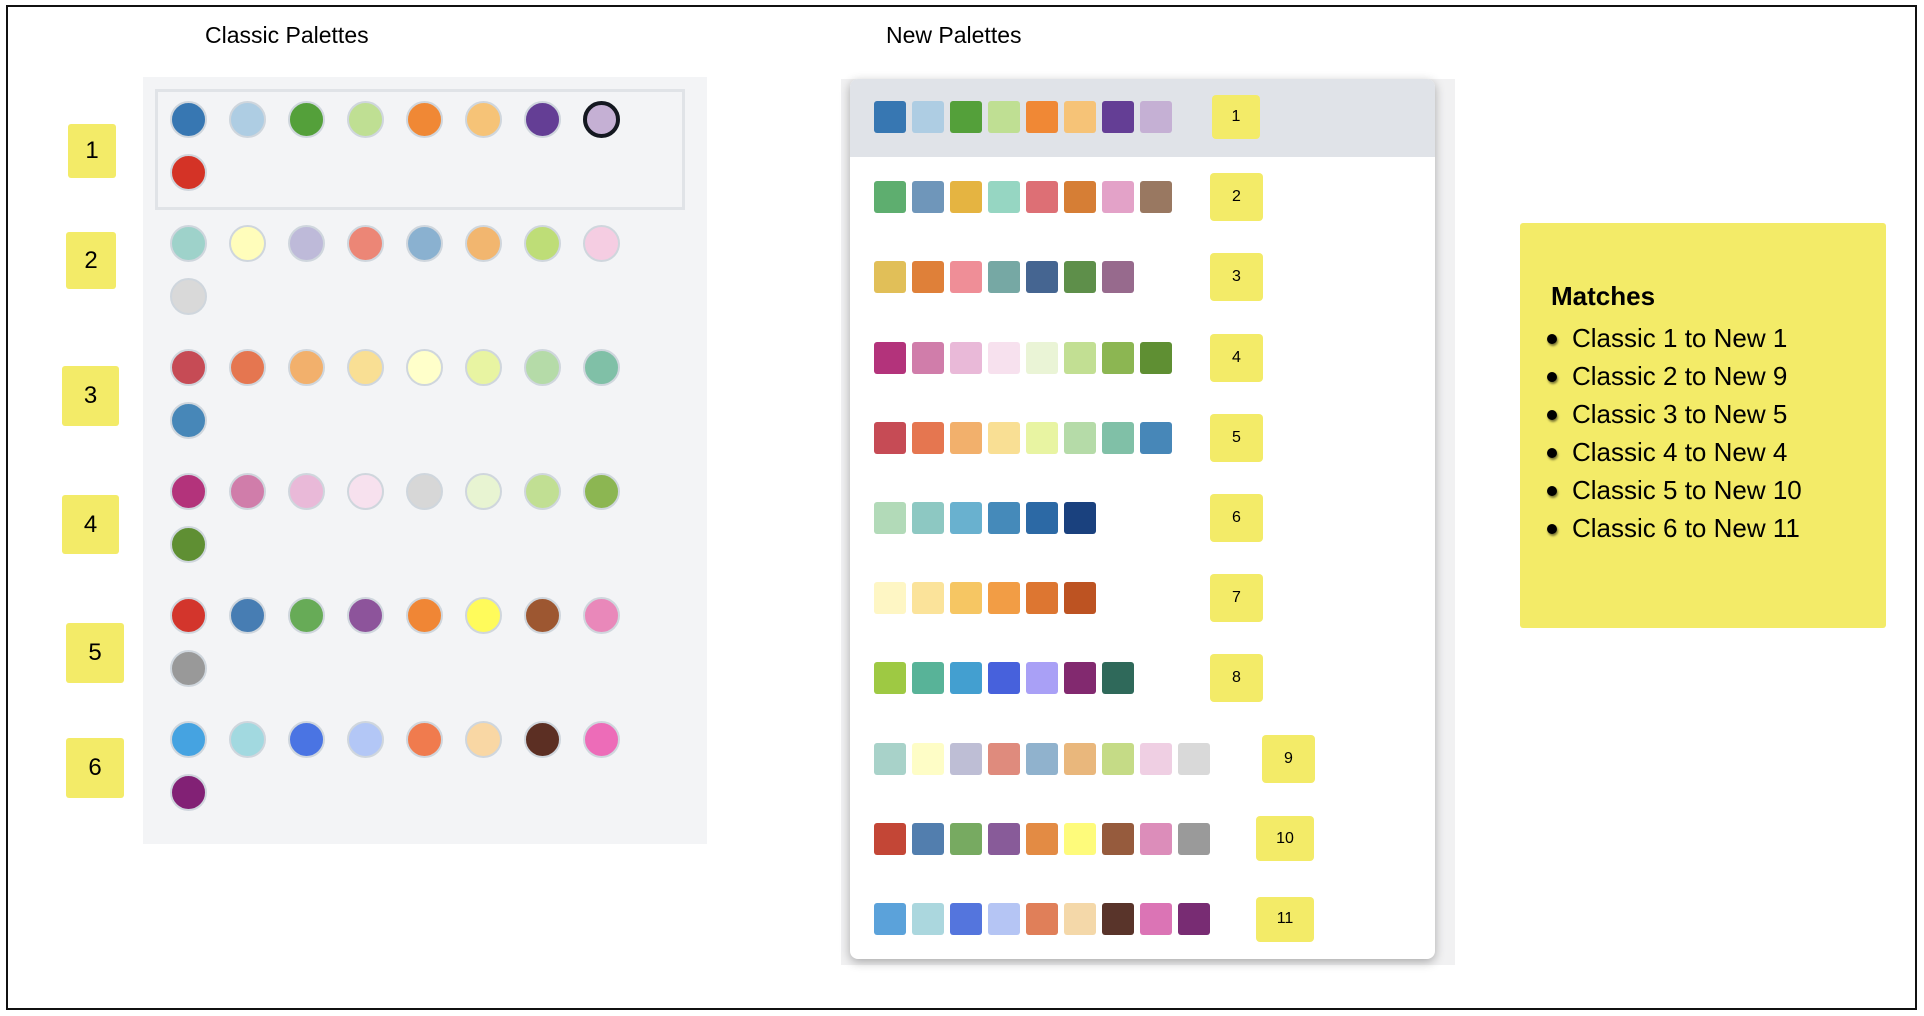  I want to click on match-item-text: Classic 2 to New 9, so click(1680, 376).